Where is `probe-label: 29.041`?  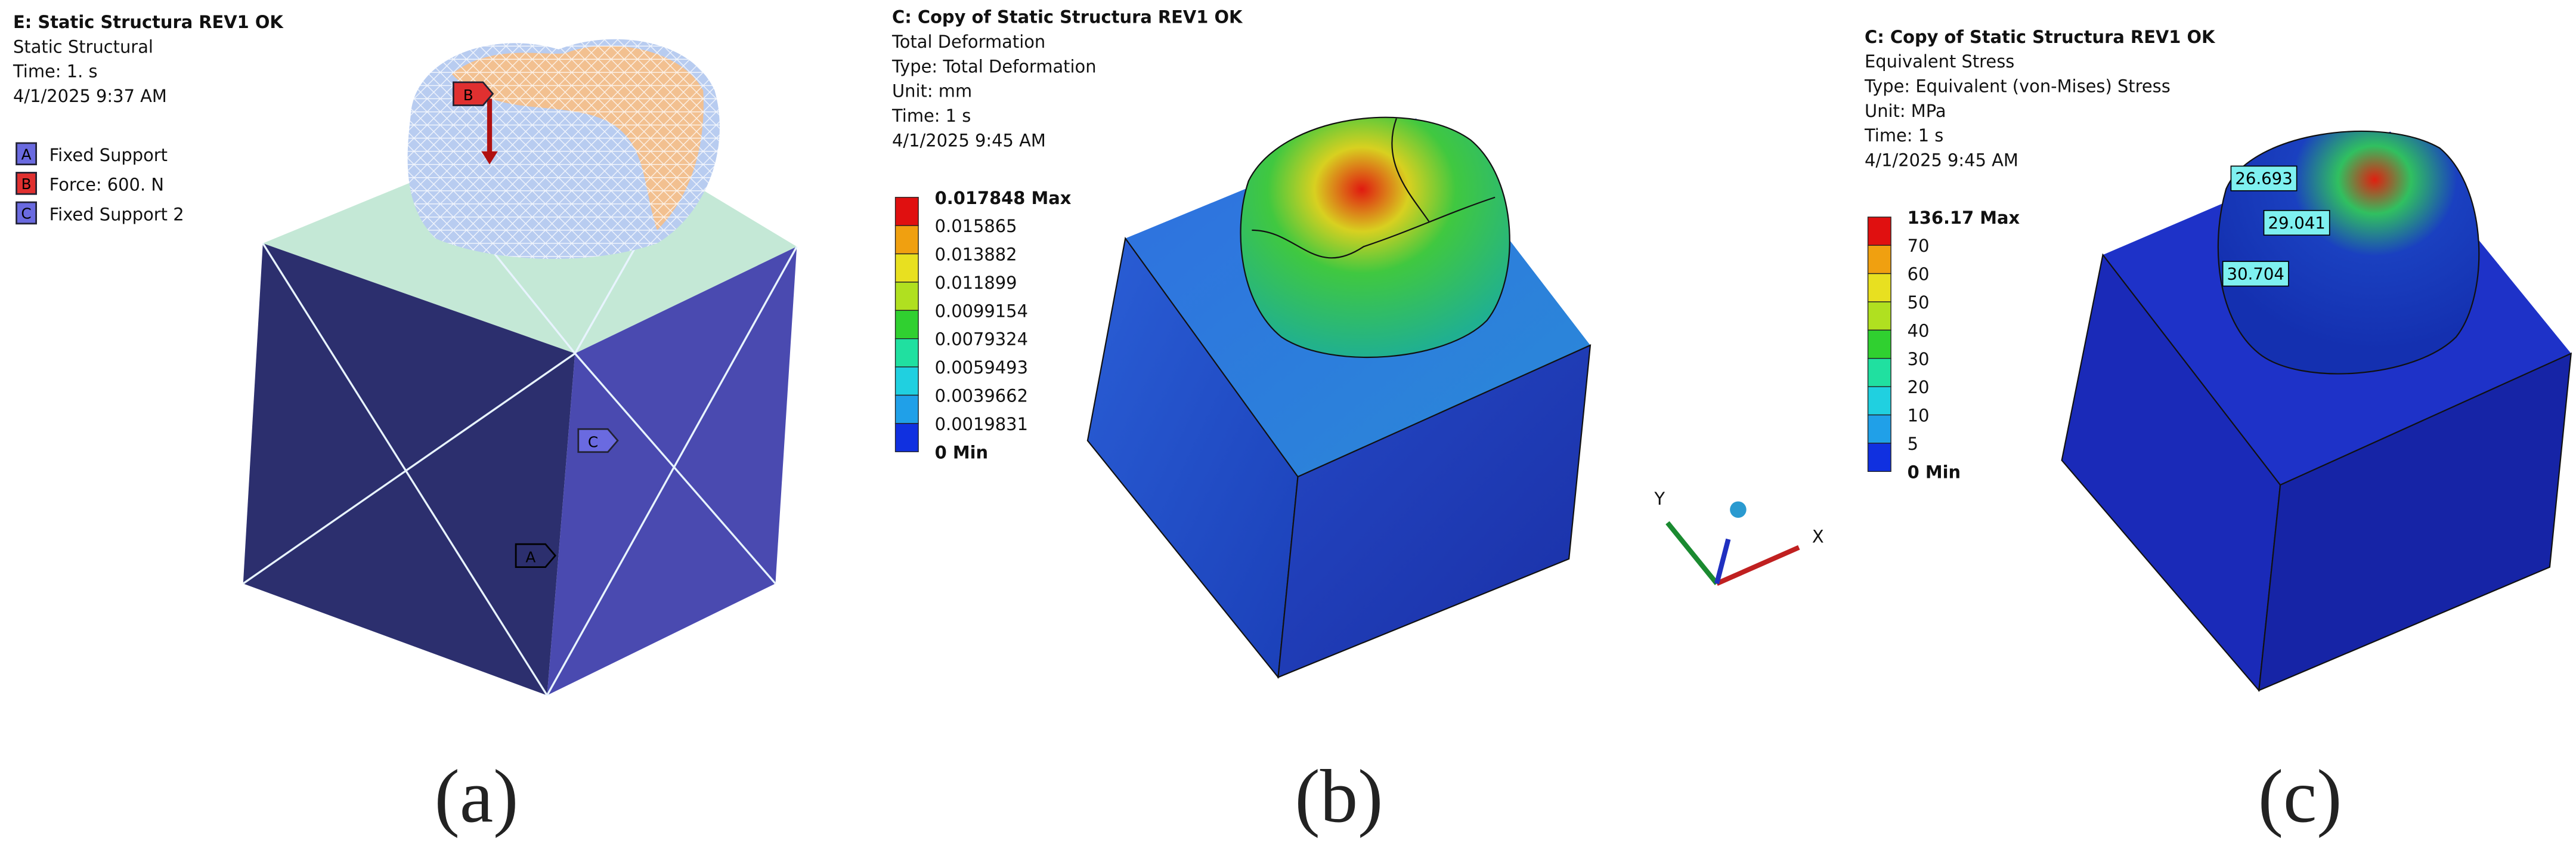 probe-label: 29.041 is located at coordinates (2296, 223).